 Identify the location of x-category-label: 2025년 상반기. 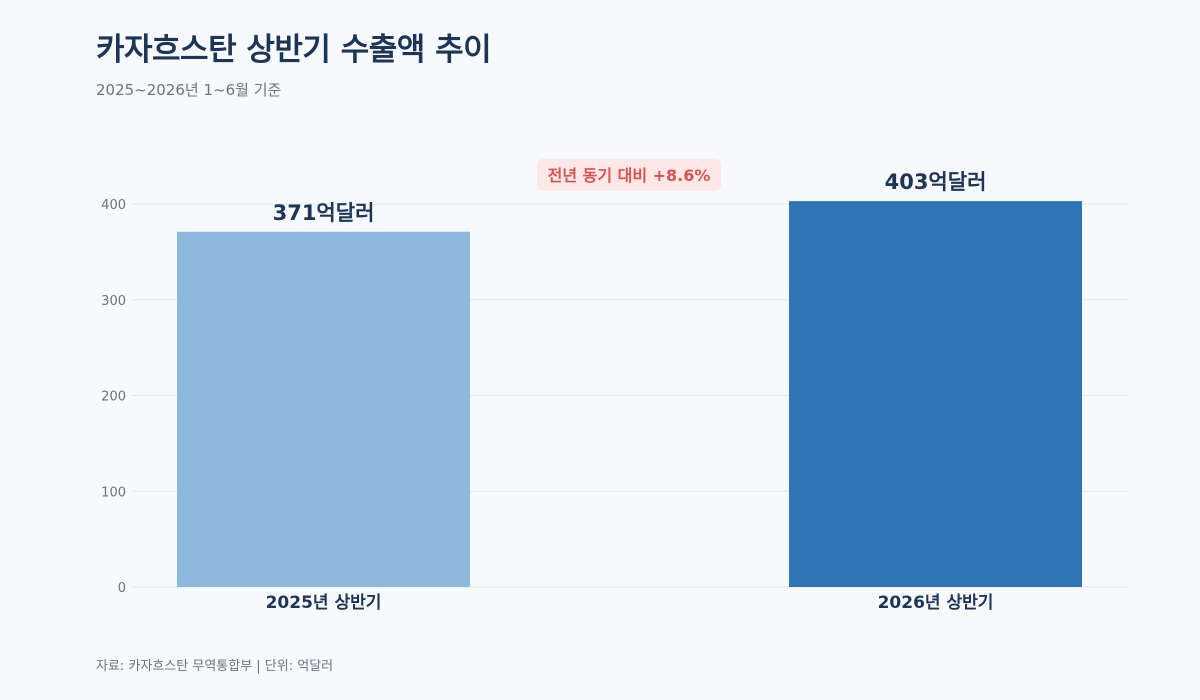
(324, 603).